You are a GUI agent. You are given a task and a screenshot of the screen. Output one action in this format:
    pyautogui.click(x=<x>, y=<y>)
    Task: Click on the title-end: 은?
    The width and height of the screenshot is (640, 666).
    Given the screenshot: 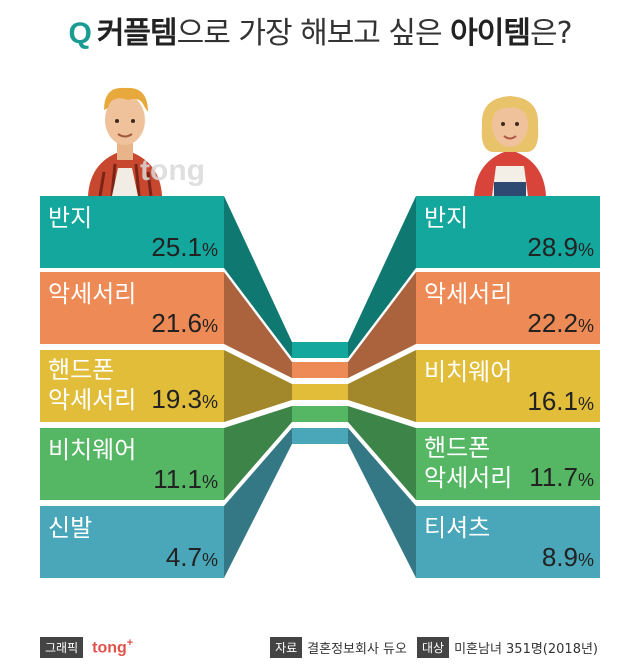 What is the action you would take?
    pyautogui.click(x=551, y=33)
    